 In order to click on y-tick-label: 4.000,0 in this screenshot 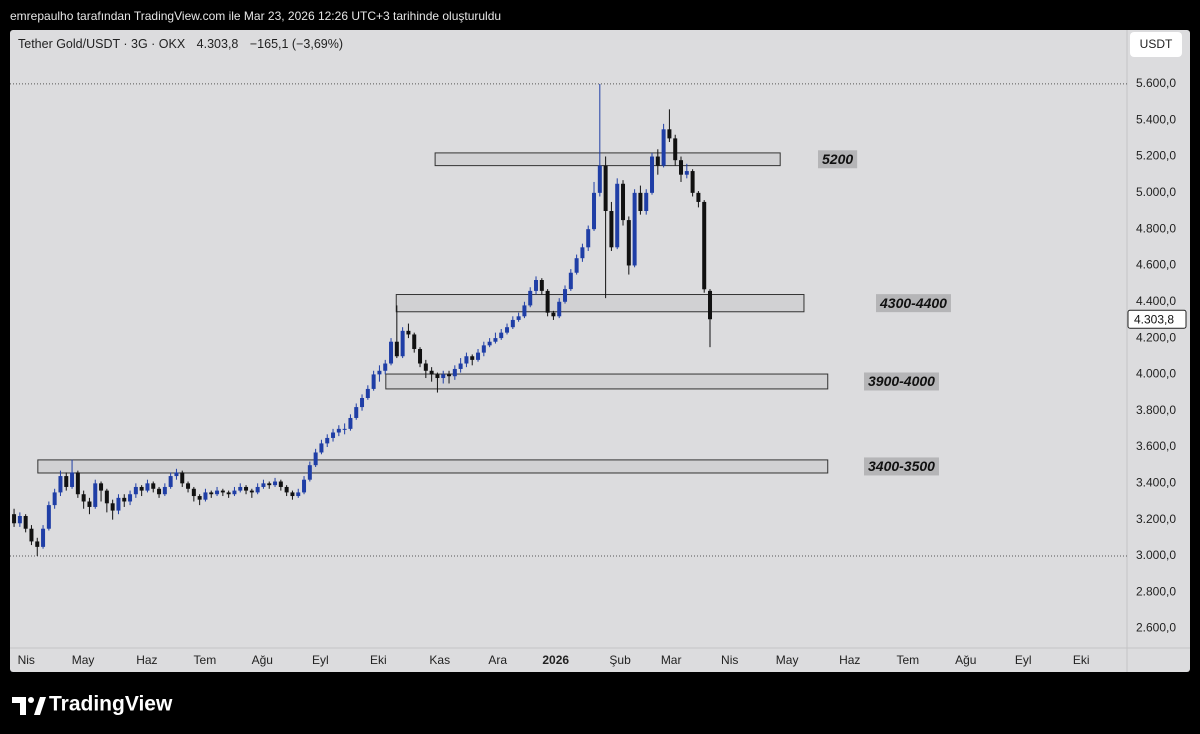, I will do `click(1156, 374)`.